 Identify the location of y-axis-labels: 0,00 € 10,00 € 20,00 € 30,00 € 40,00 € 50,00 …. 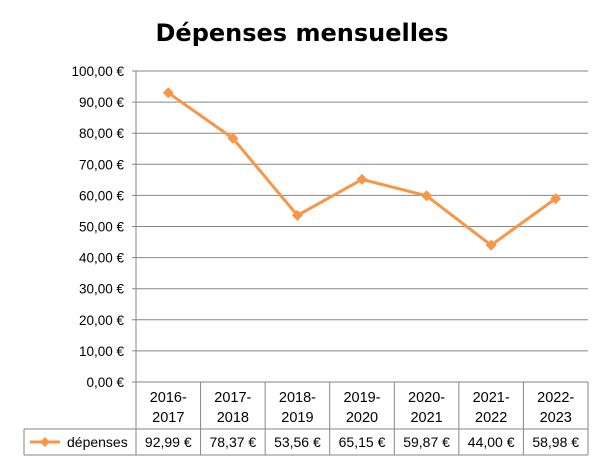
(97, 227).